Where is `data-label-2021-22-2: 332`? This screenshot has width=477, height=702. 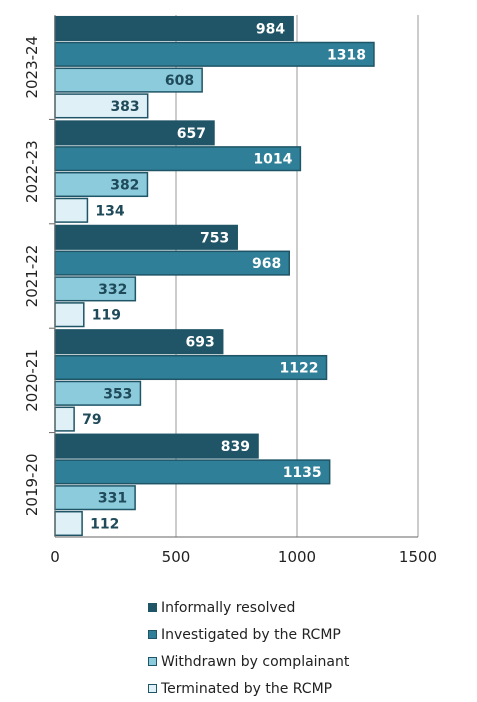 data-label-2021-22-2: 332 is located at coordinates (112, 290).